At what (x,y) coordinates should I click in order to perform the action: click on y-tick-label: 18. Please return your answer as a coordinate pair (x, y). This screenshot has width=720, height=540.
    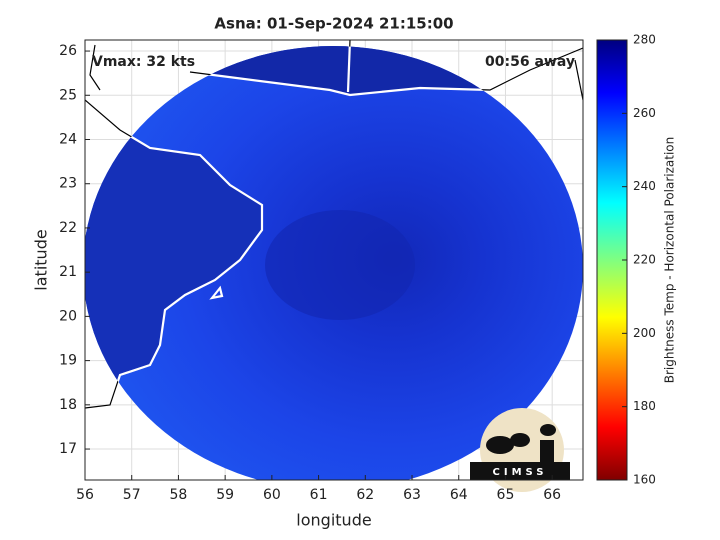
    Looking at the image, I should click on (68, 405).